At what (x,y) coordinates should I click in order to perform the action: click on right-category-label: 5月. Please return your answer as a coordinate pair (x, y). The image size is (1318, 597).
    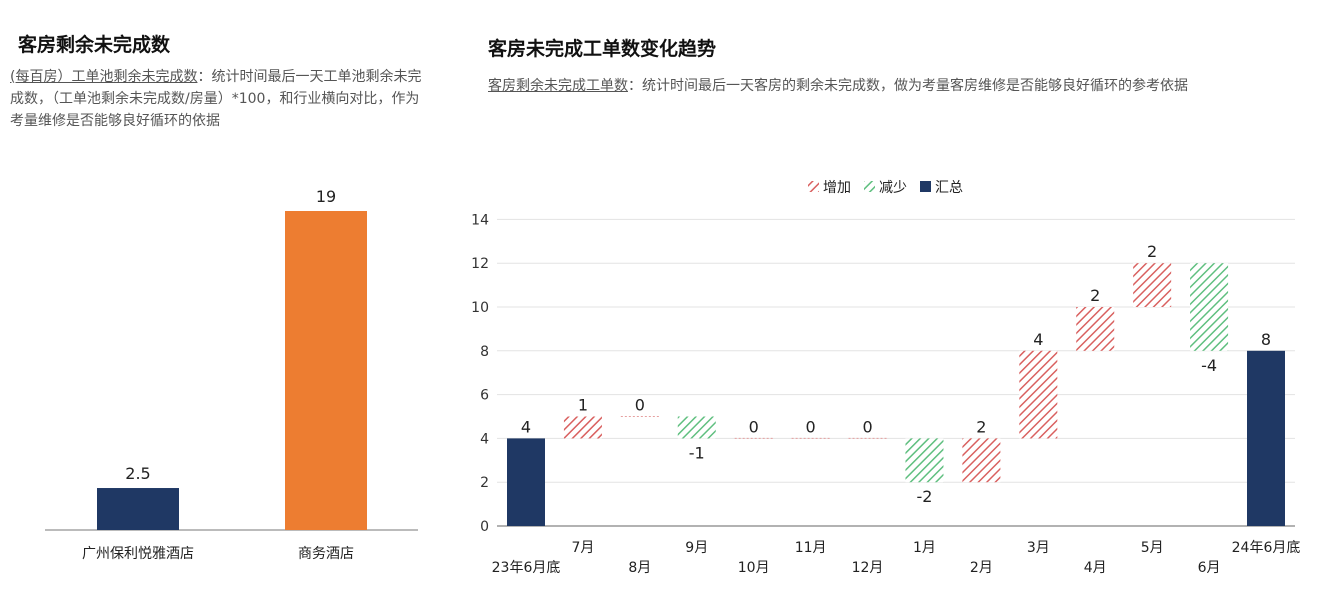
    Looking at the image, I should click on (1152, 548).